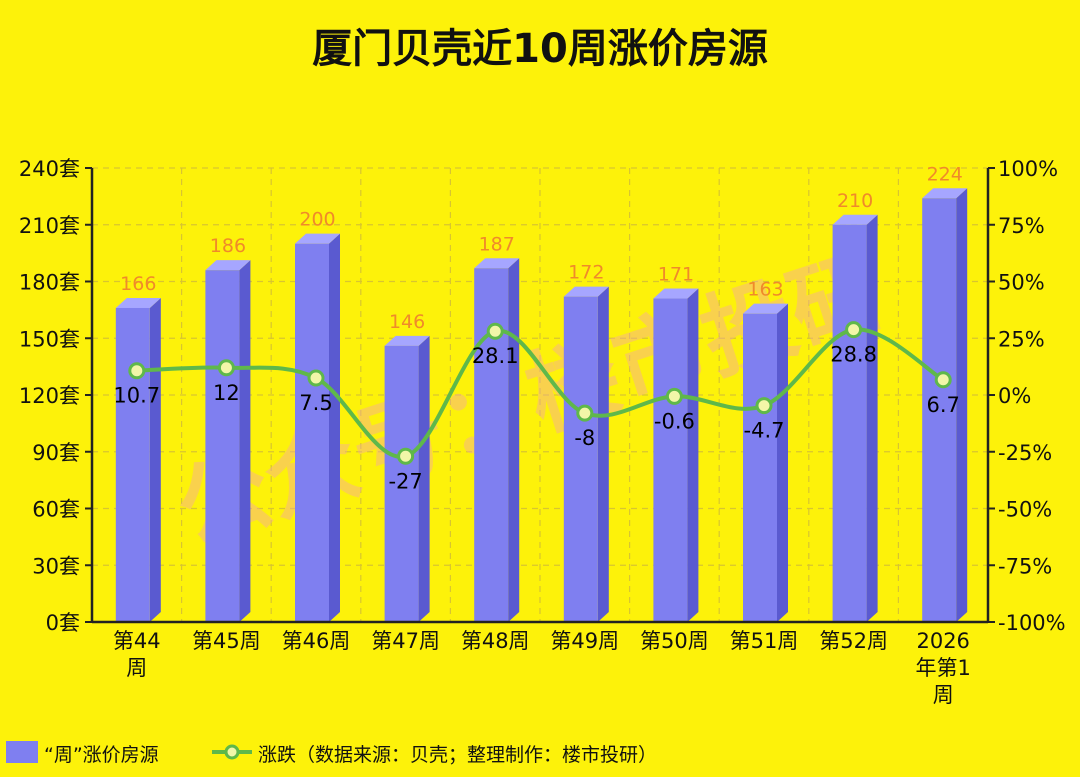  I want to click on x-axis-tick-label: 第45周, so click(226, 641).